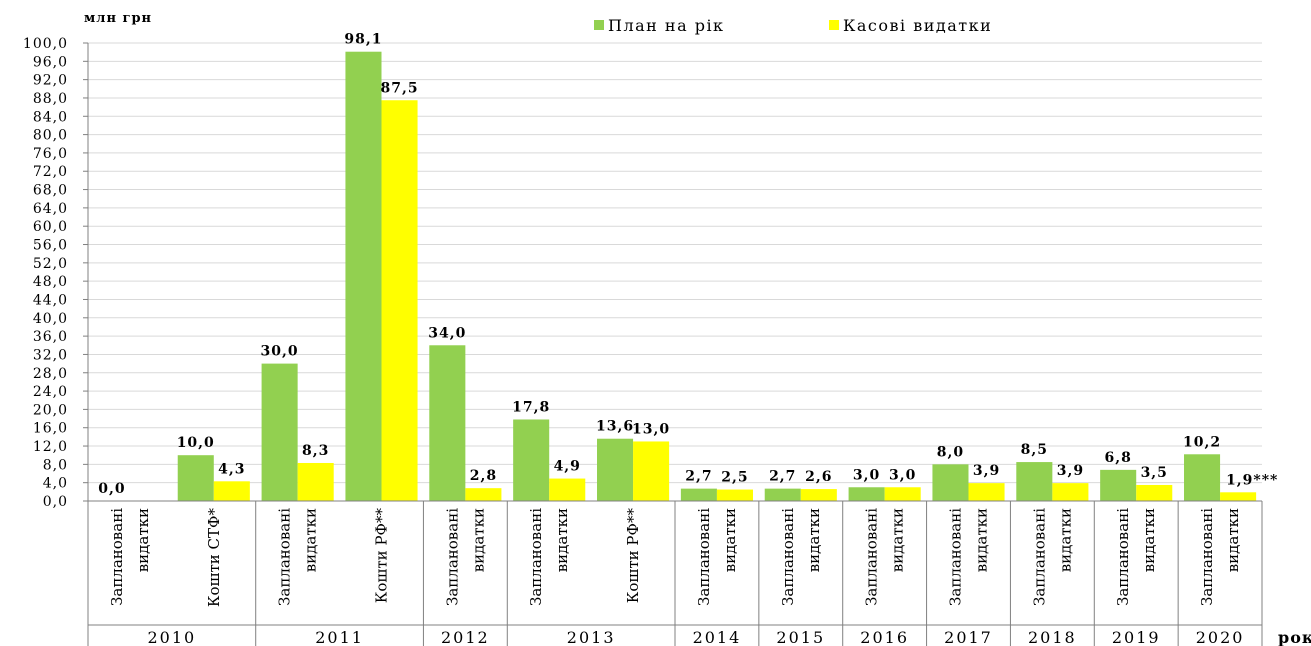 This screenshot has height=646, width=1311. Describe the element at coordinates (818, 477) in the screenshot. I see `data-label-cash: 2,6` at that location.